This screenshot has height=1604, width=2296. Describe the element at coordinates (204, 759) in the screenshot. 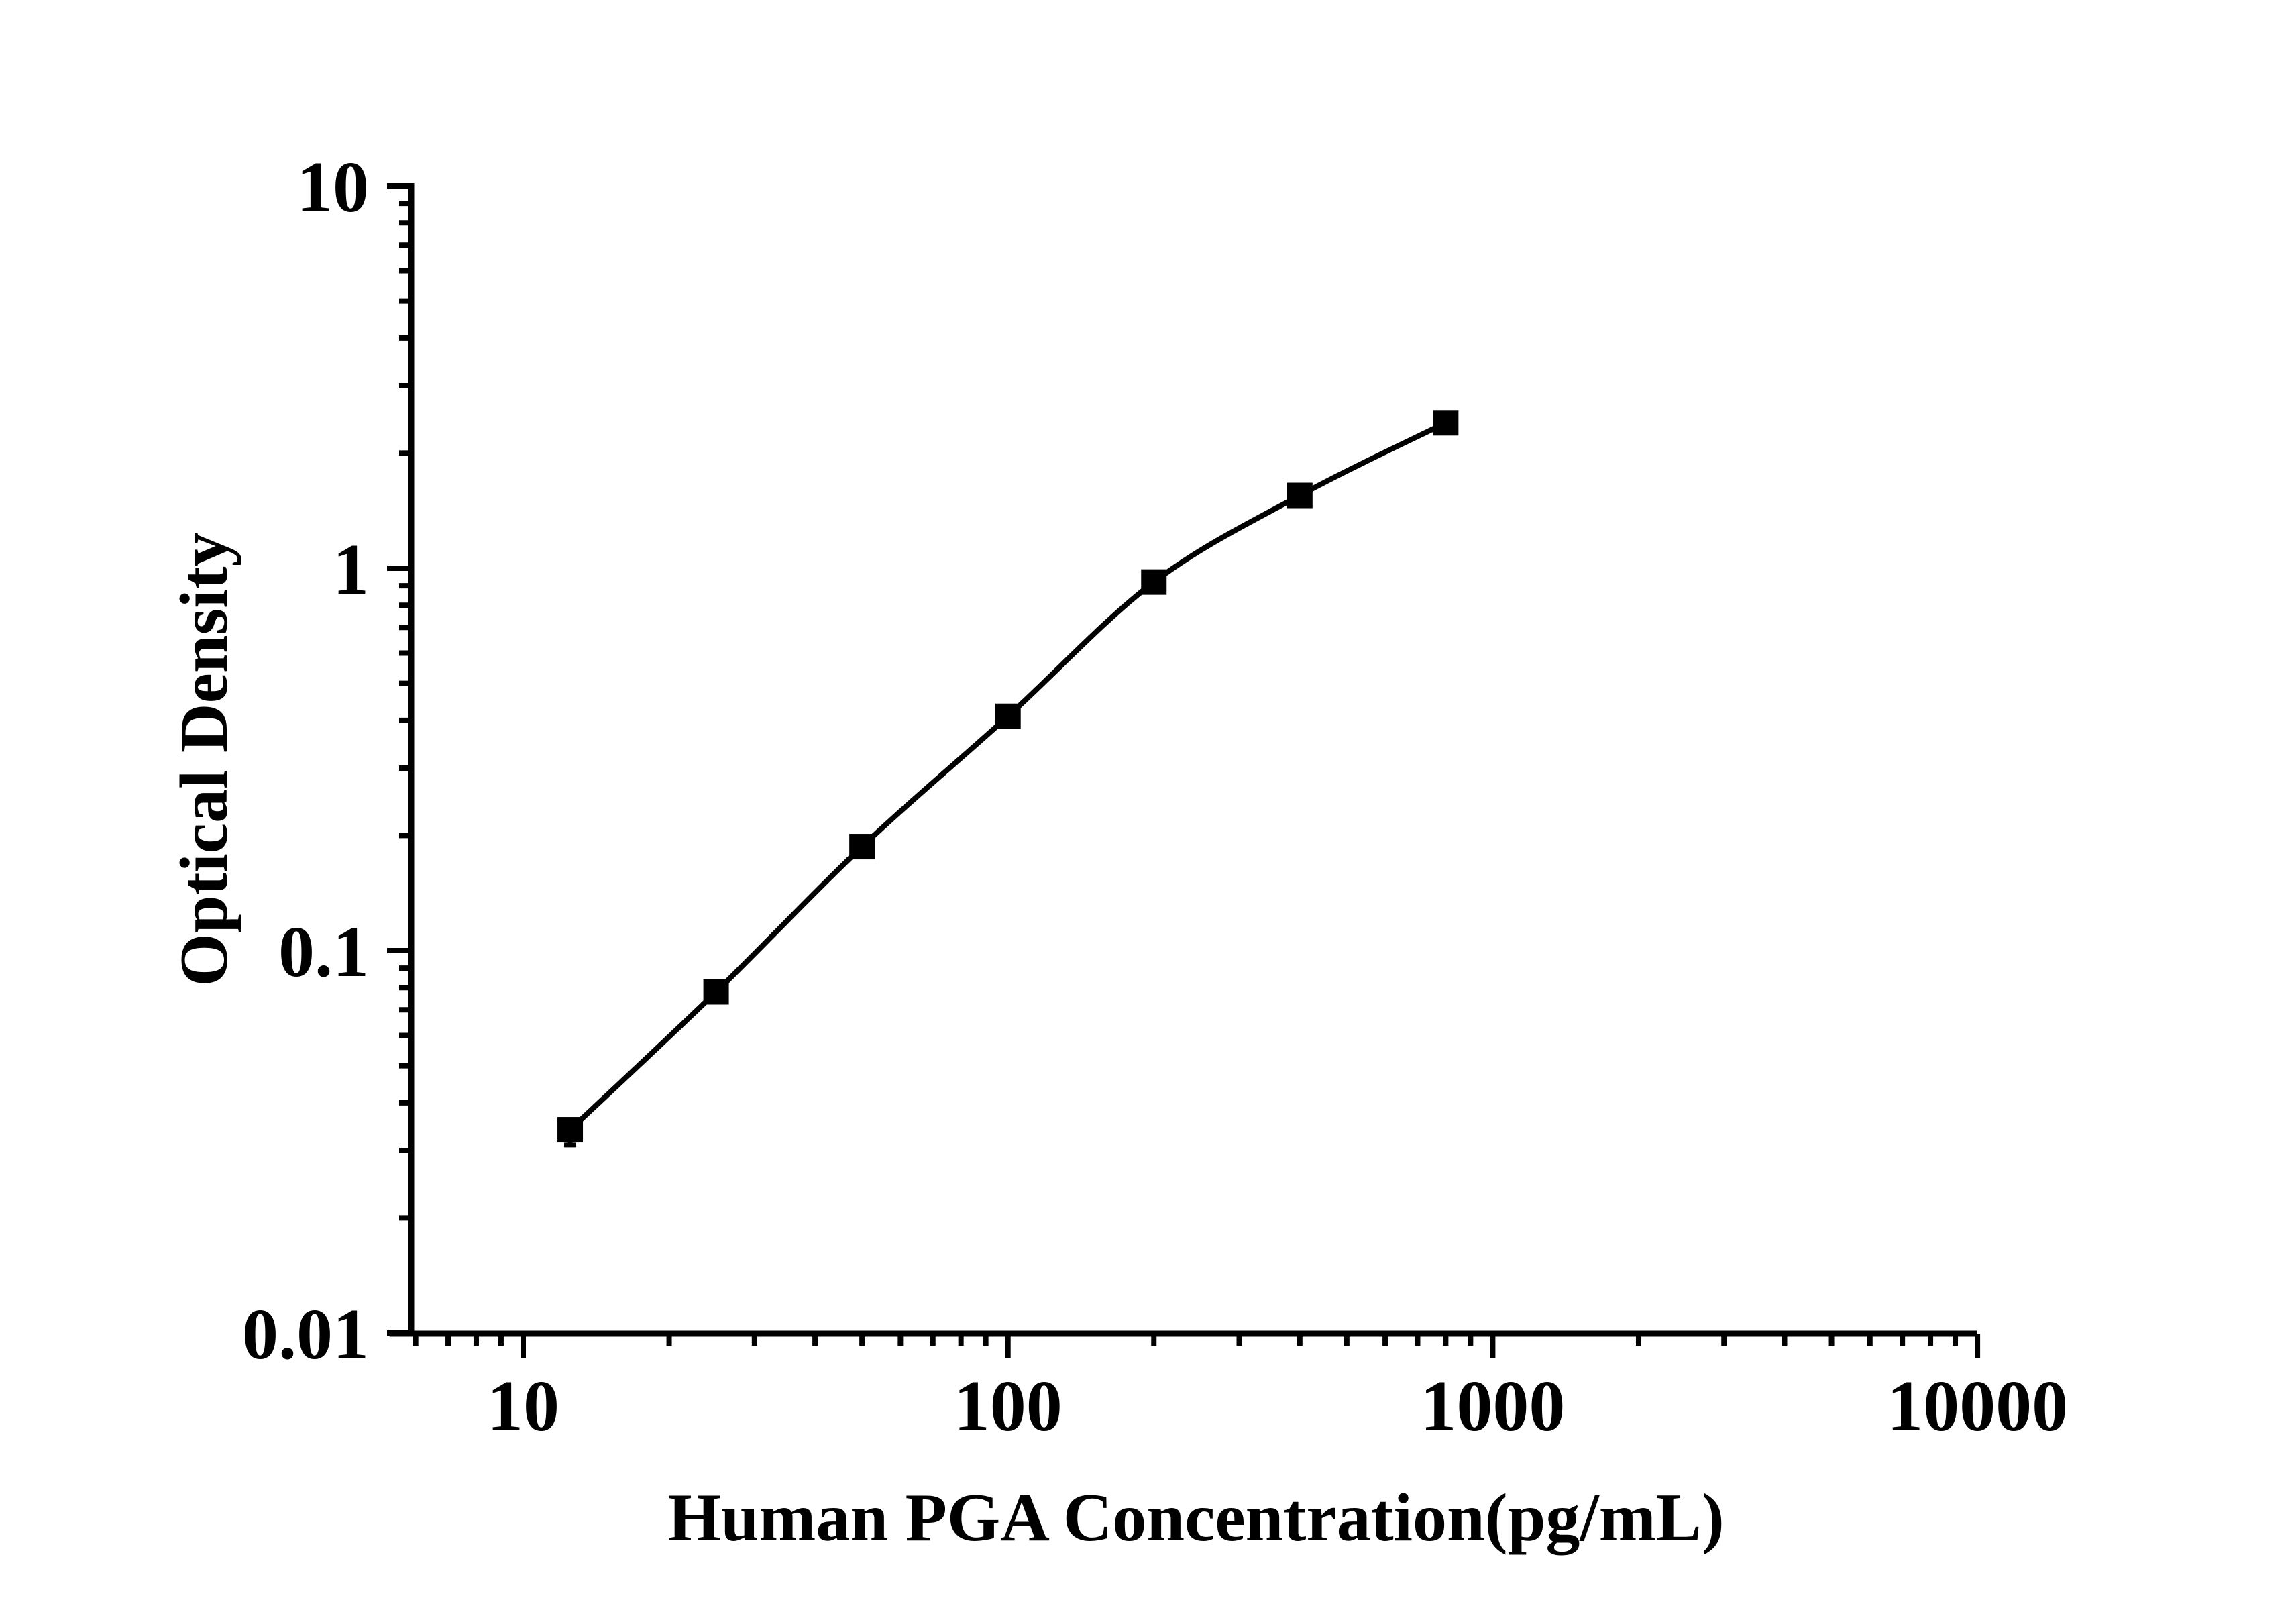

I see `y-axis-title: Optical Density` at that location.